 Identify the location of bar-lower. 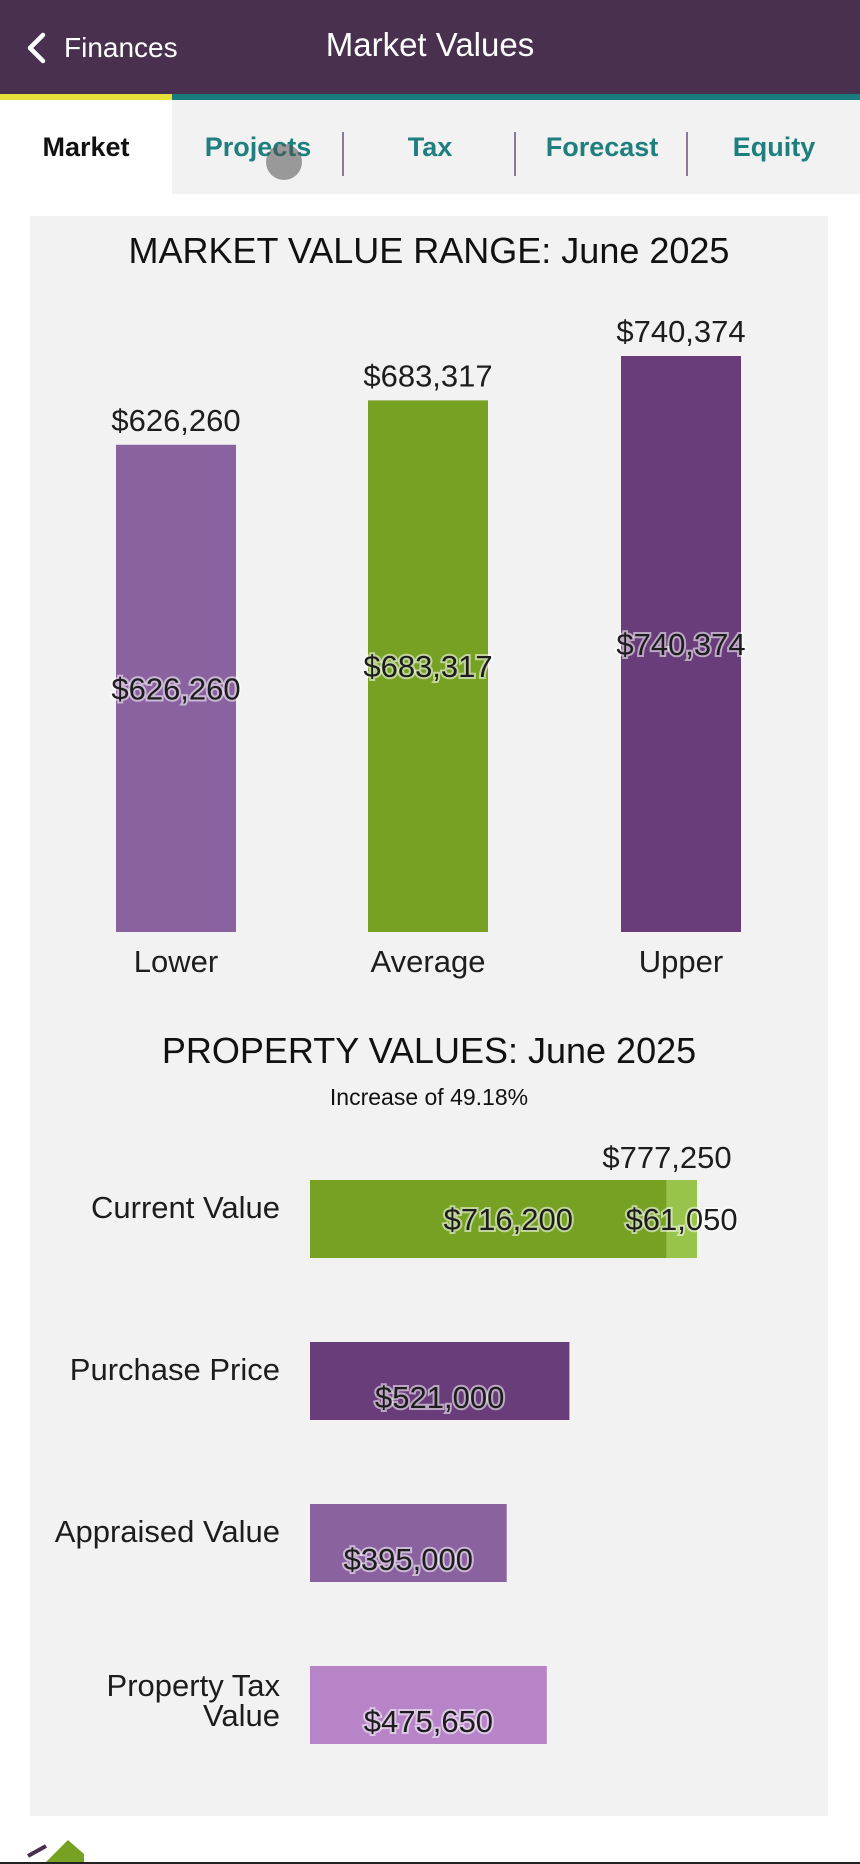
(176, 688).